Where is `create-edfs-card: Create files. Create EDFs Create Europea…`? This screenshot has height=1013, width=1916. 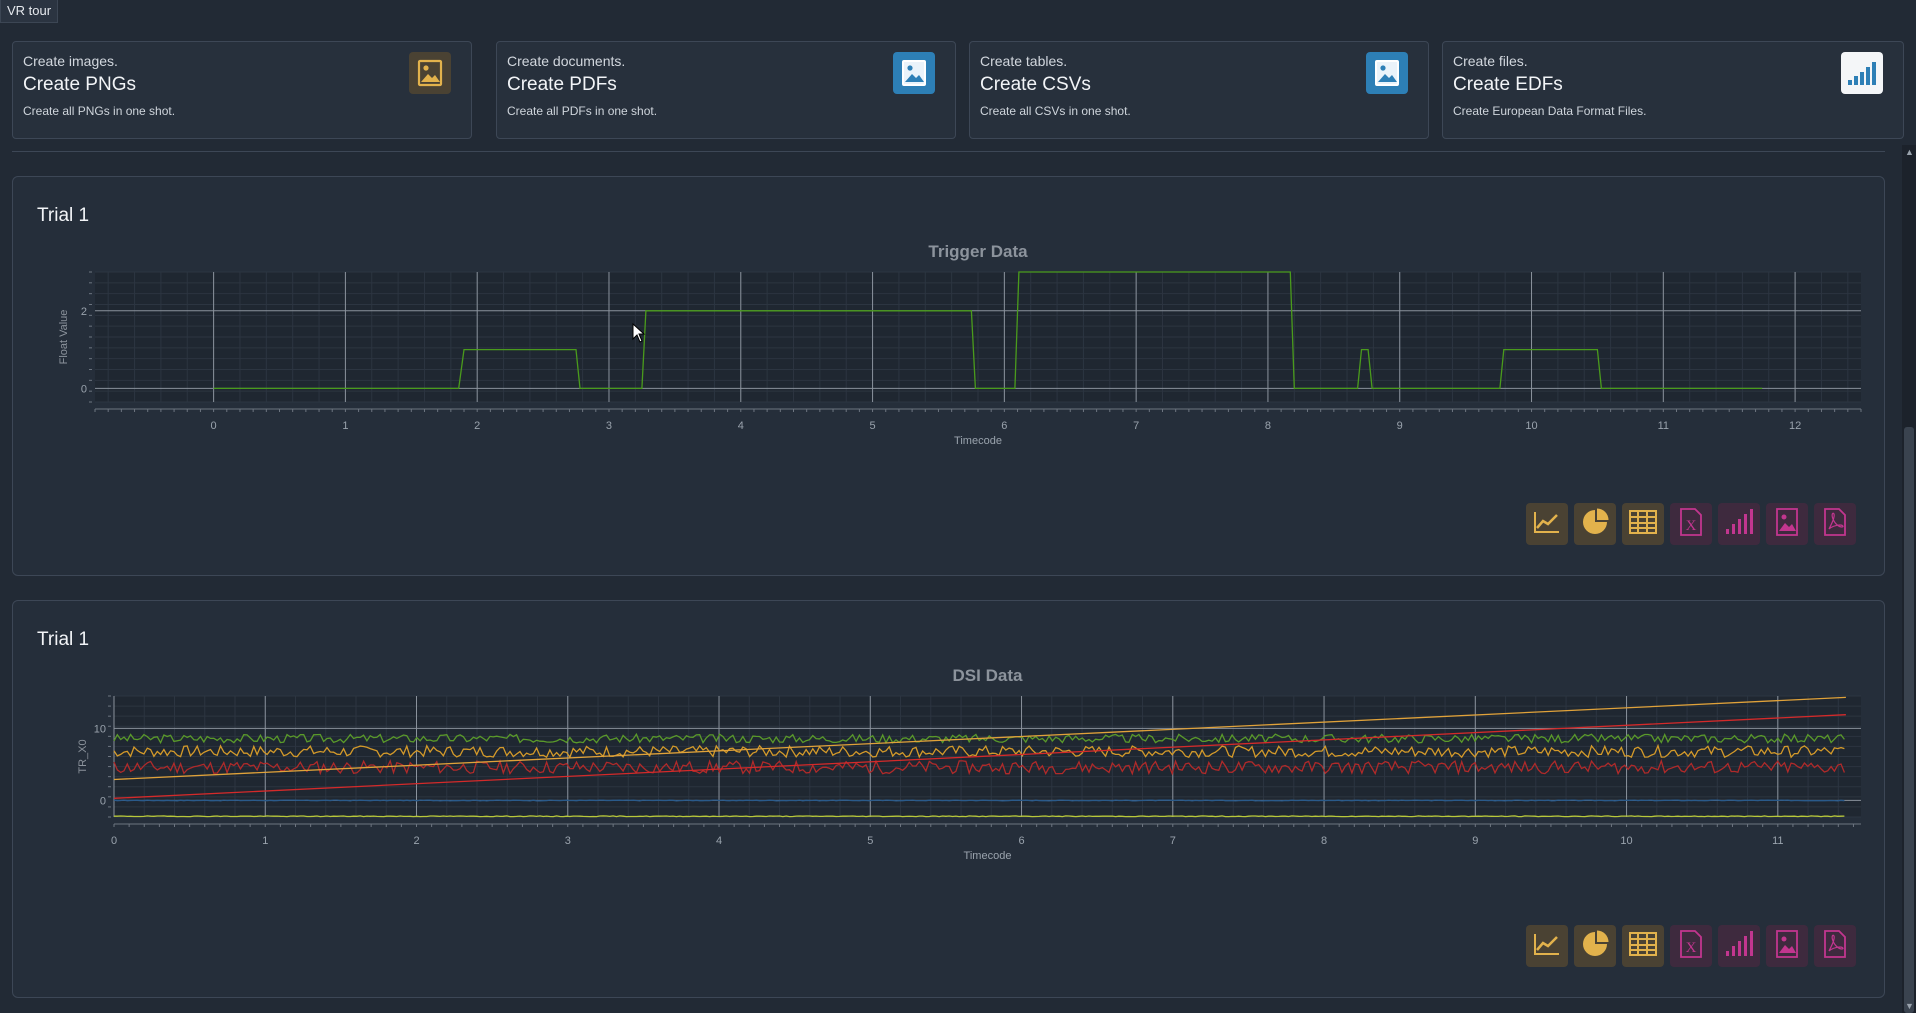
create-edfs-card: Create files. Create EDFs Create Europea… is located at coordinates (1673, 90).